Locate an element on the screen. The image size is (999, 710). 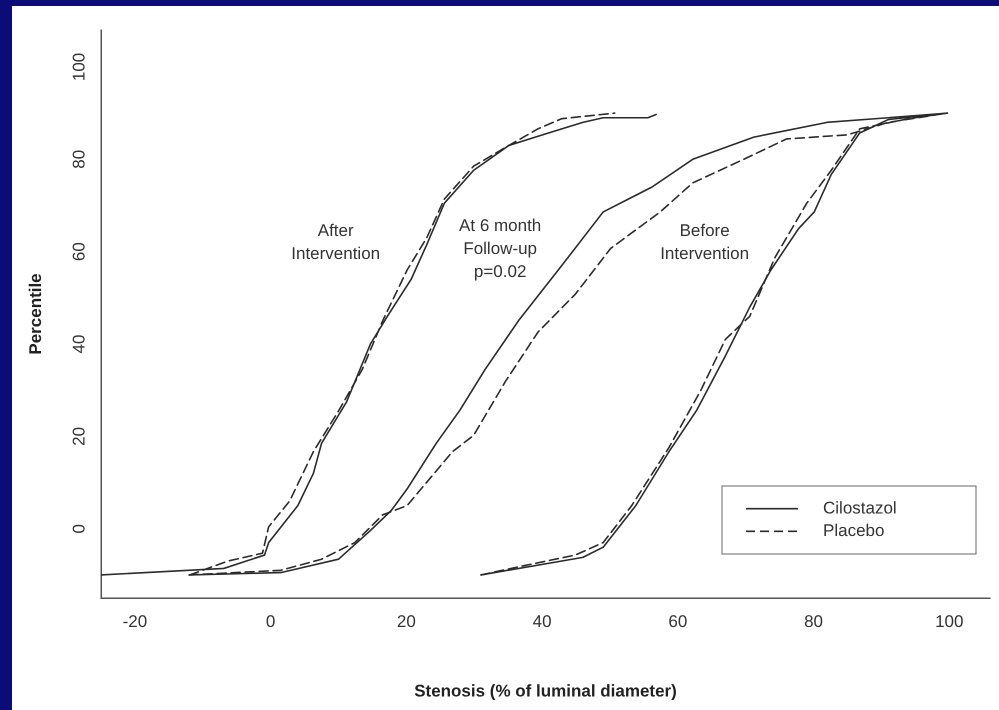
legend-label: Placebo is located at coordinates (853, 530).